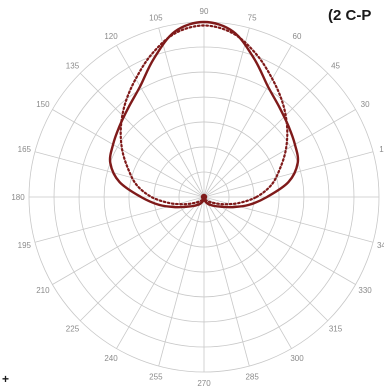  I want to click on angle-tick-225: 225, so click(73, 329).